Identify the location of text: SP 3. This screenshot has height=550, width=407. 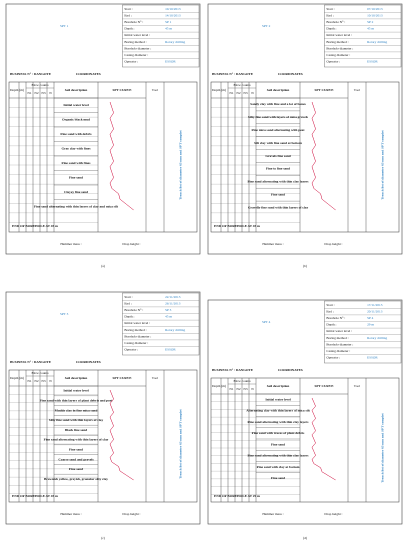
(168, 310).